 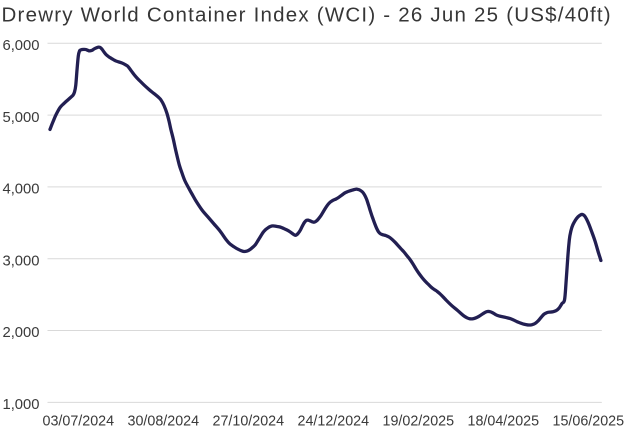 What do you see at coordinates (79, 421) in the screenshot?
I see `svg-text: 03/07/2024` at bounding box center [79, 421].